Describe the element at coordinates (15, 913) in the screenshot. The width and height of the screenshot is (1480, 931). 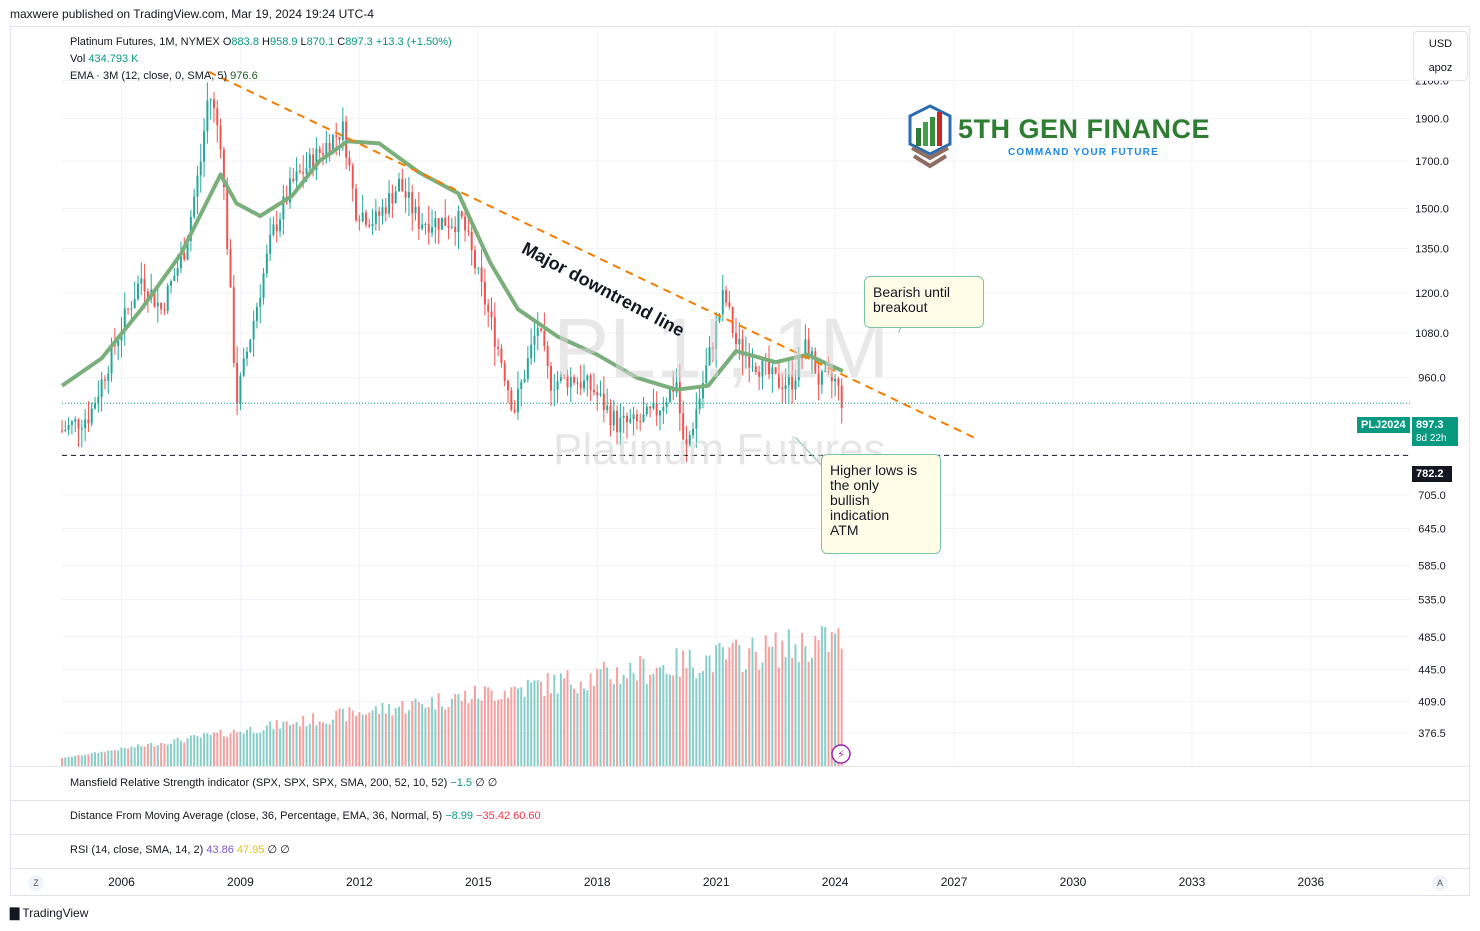
I see `tradingview-logo-icon: ▇` at that location.